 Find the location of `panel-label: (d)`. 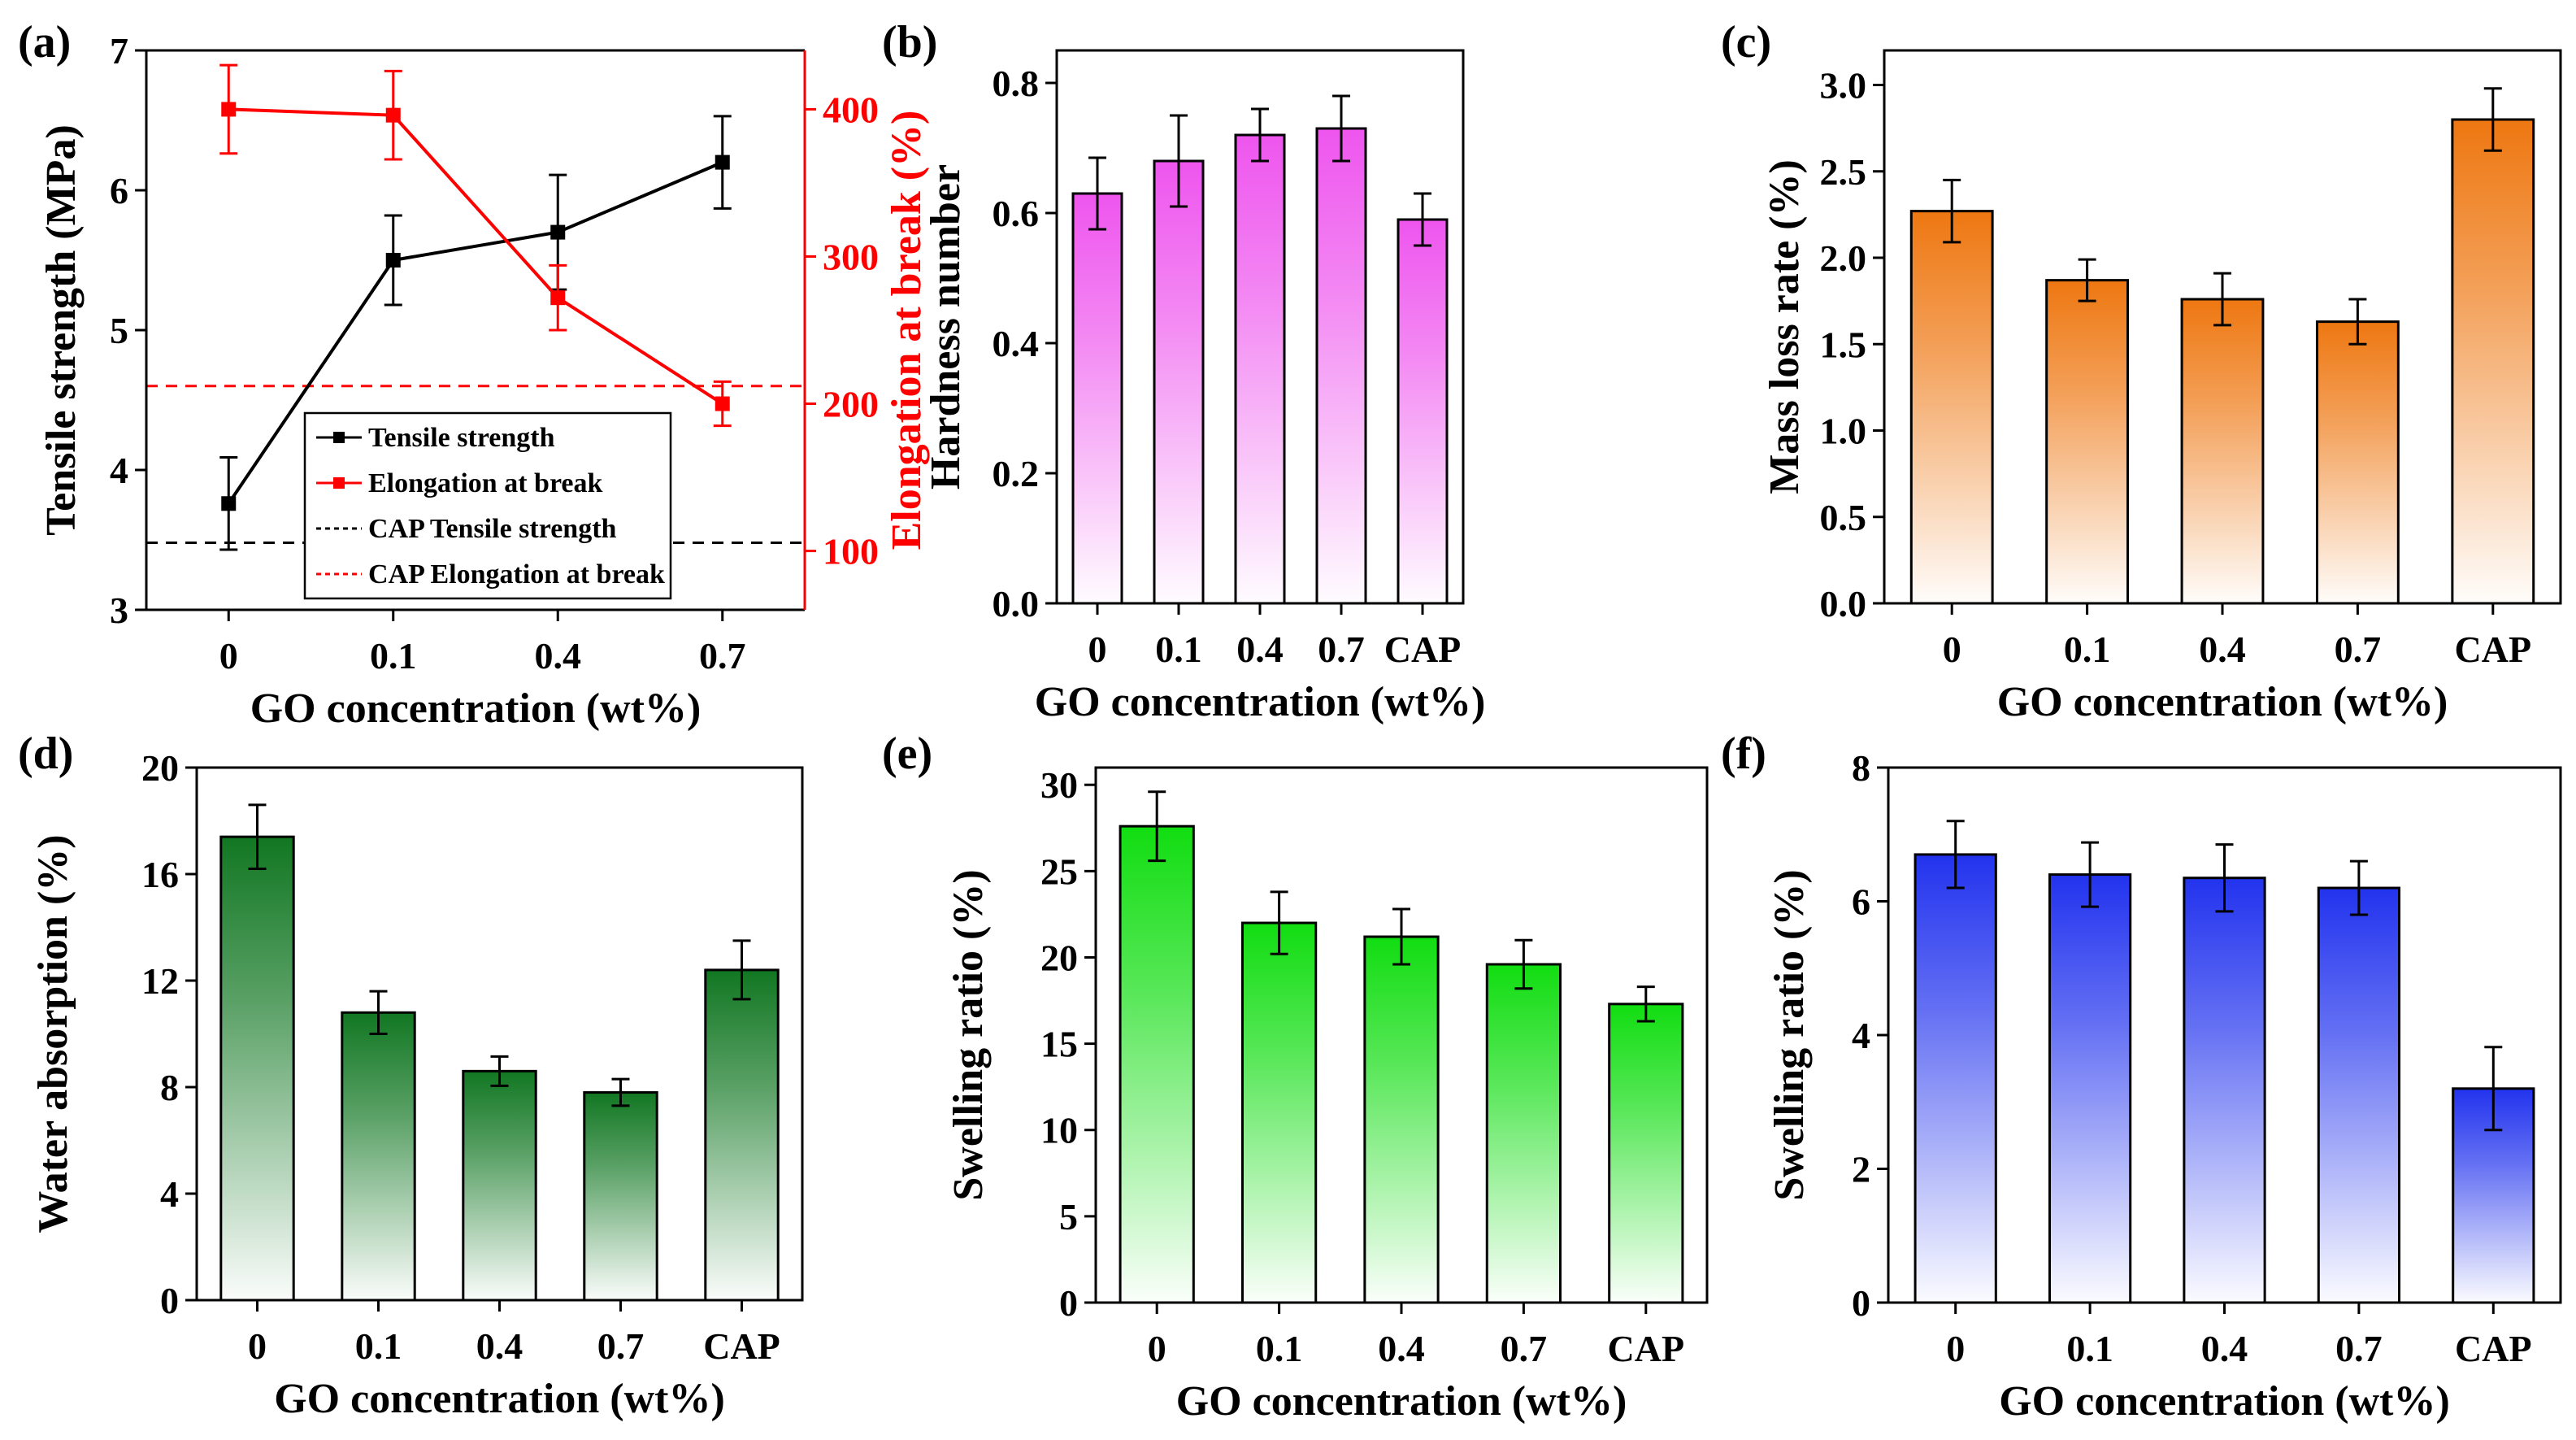

panel-label: (d) is located at coordinates (45, 754).